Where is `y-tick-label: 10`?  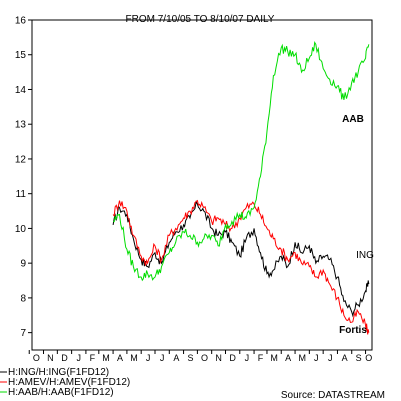 y-tick-label: 10 is located at coordinates (21, 229).